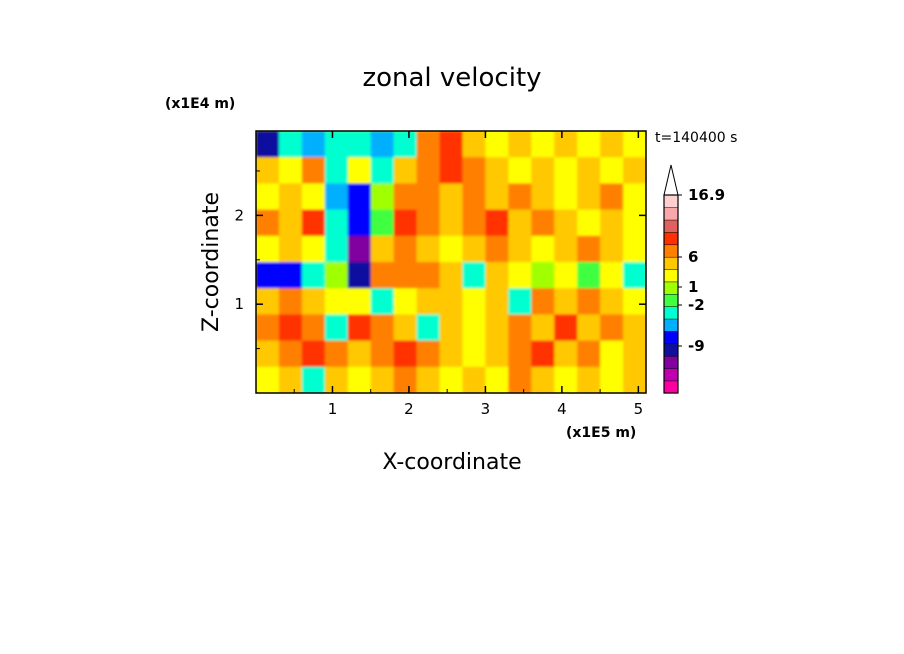 Image resolution: width=904 pixels, height=654 pixels. What do you see at coordinates (211, 262) in the screenshot?
I see `y-axis-label: Z-coordinate` at bounding box center [211, 262].